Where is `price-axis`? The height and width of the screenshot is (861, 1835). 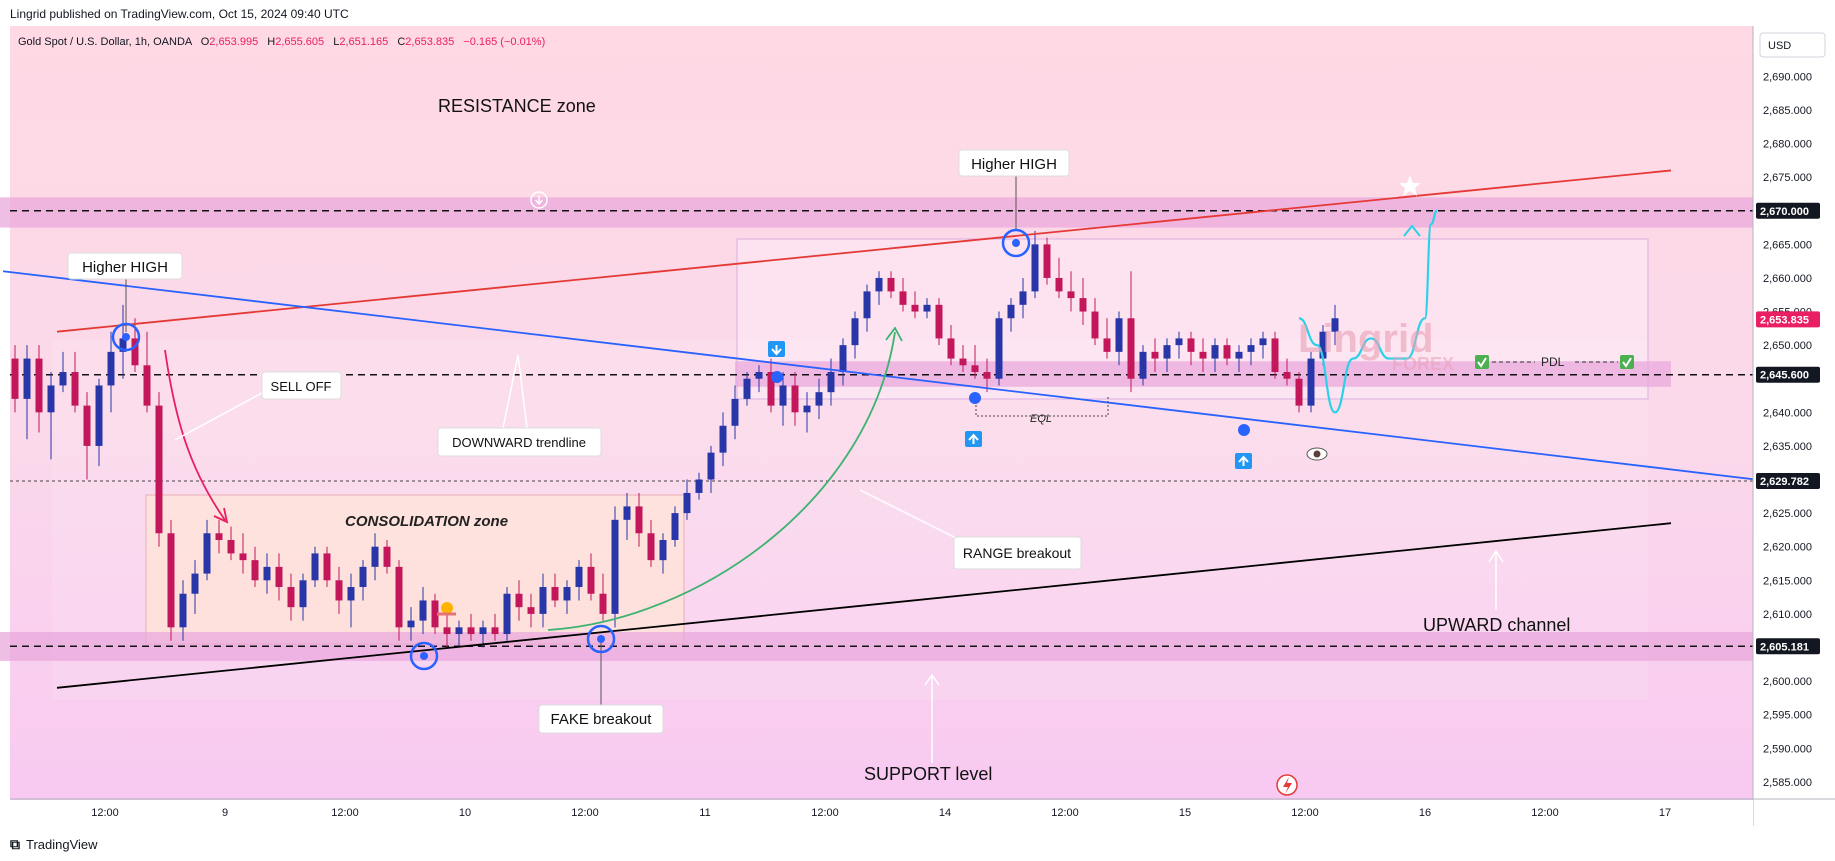 price-axis is located at coordinates (1794, 426).